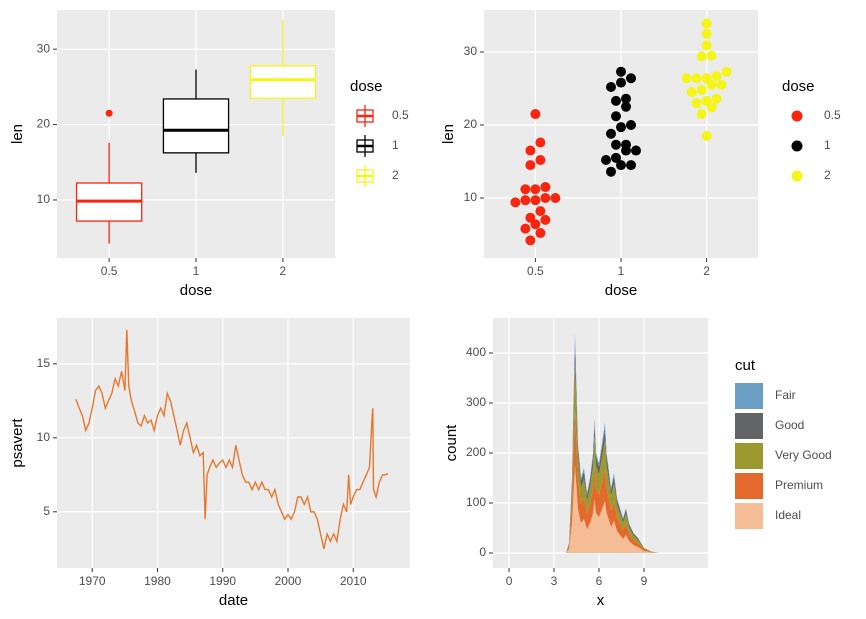  Describe the element at coordinates (803, 455) in the screenshot. I see `legend-label: Very Good` at that location.